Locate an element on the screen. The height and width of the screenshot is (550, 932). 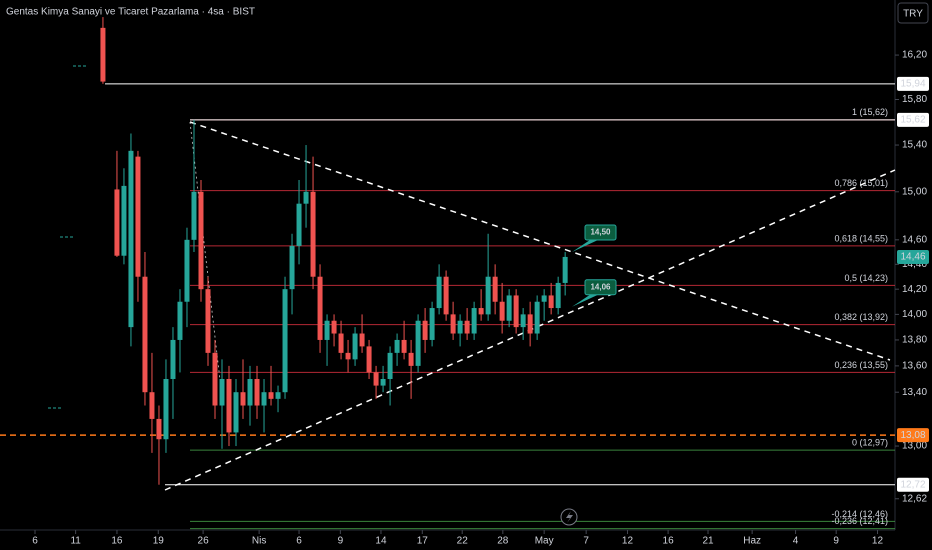
callout-pointer is located at coordinates (585, 246).